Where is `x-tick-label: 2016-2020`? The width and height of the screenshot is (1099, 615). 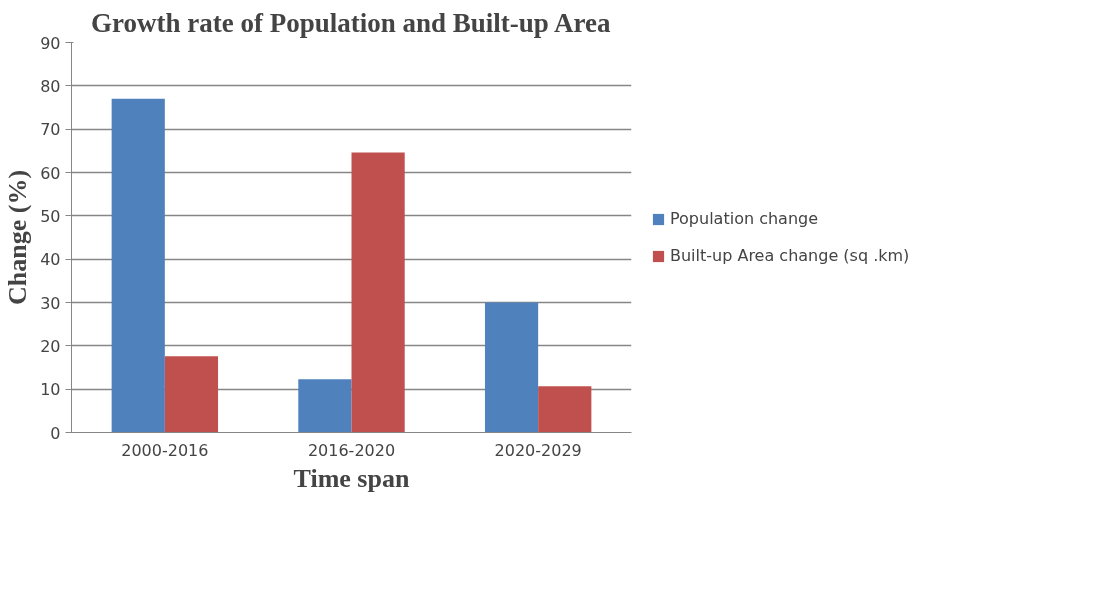
x-tick-label: 2016-2020 is located at coordinates (351, 450).